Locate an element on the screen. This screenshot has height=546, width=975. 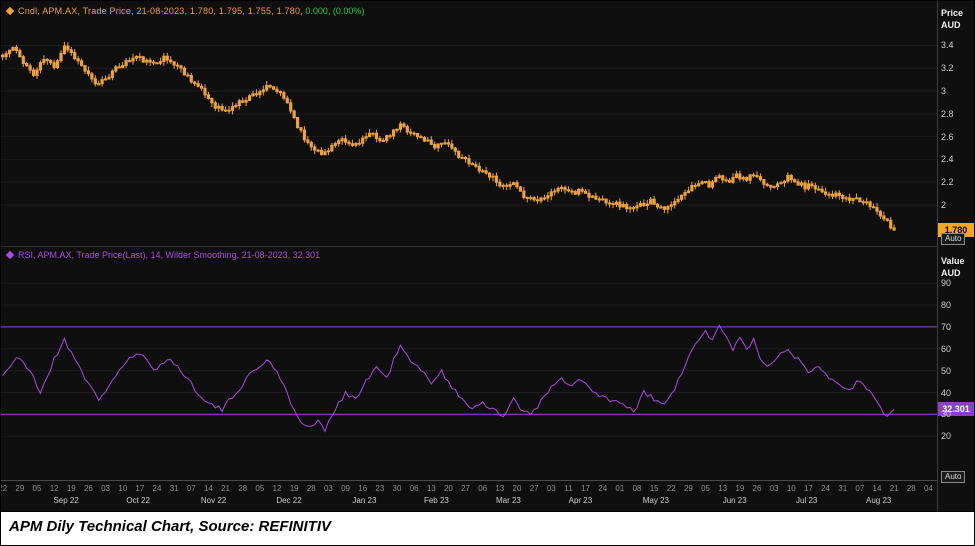
week-label: 16 is located at coordinates (363, 488).